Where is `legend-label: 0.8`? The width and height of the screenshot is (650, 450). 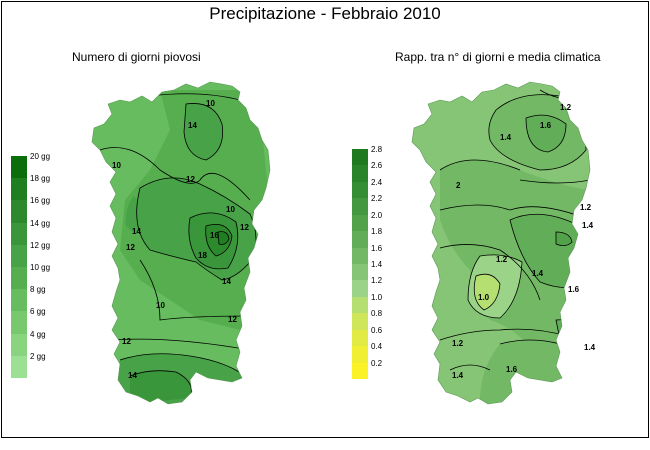
legend-label: 0.8 is located at coordinates (377, 314).